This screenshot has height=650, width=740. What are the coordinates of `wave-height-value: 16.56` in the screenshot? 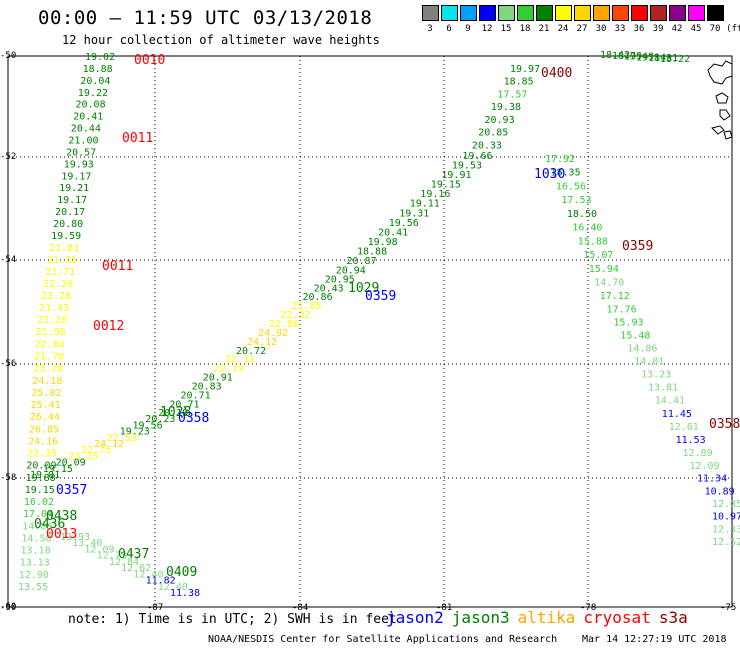 It's located at (571, 186).